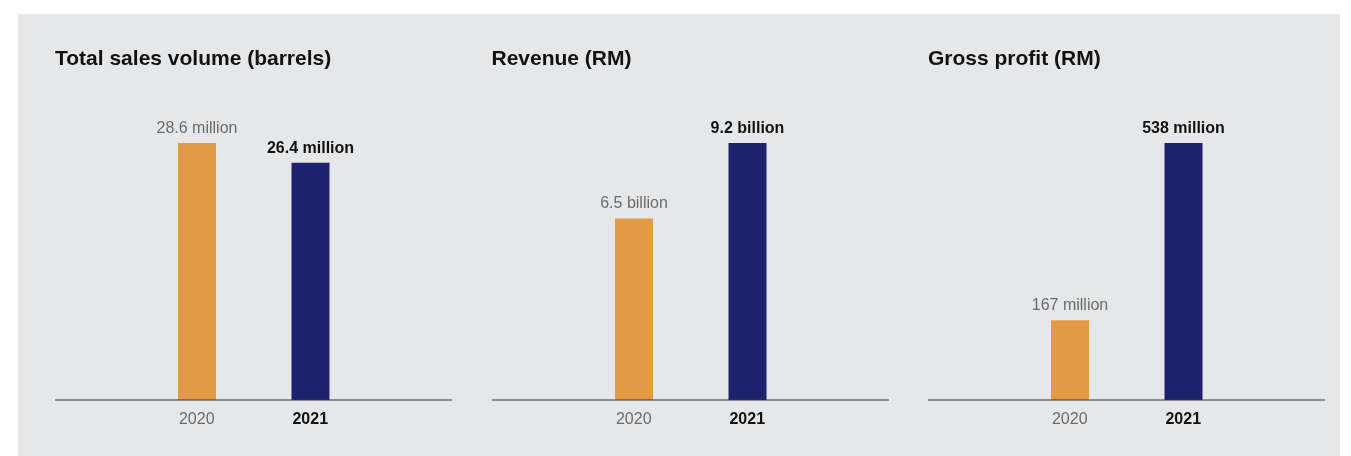 The image size is (1351, 456). What do you see at coordinates (194, 58) in the screenshot?
I see `chart-title: Total sales volume (barrels)` at bounding box center [194, 58].